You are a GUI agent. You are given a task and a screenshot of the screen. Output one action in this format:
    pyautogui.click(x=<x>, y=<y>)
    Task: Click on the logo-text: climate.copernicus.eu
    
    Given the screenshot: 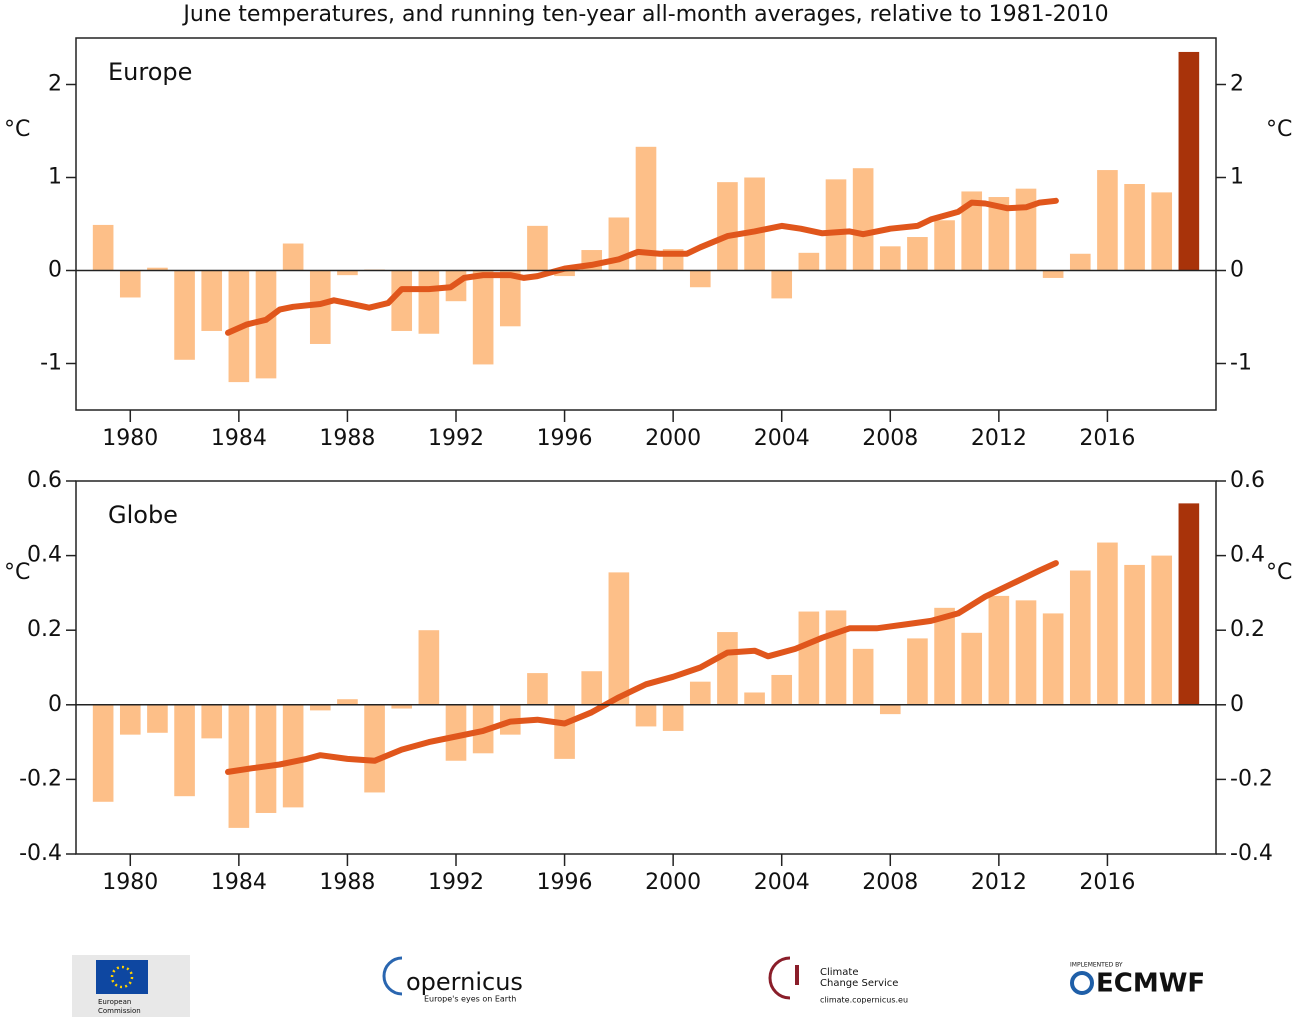 What is the action you would take?
    pyautogui.click(x=864, y=1000)
    